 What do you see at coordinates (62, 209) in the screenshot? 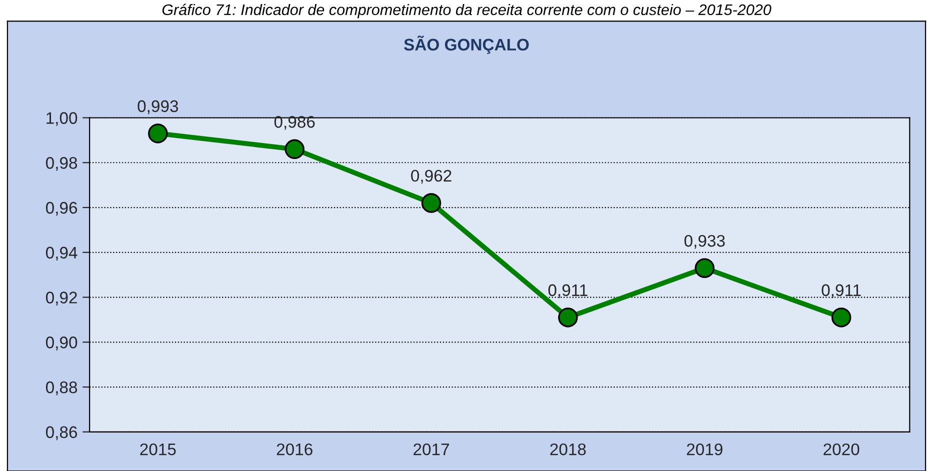
I see `y-tick-label: 0,96` at bounding box center [62, 209].